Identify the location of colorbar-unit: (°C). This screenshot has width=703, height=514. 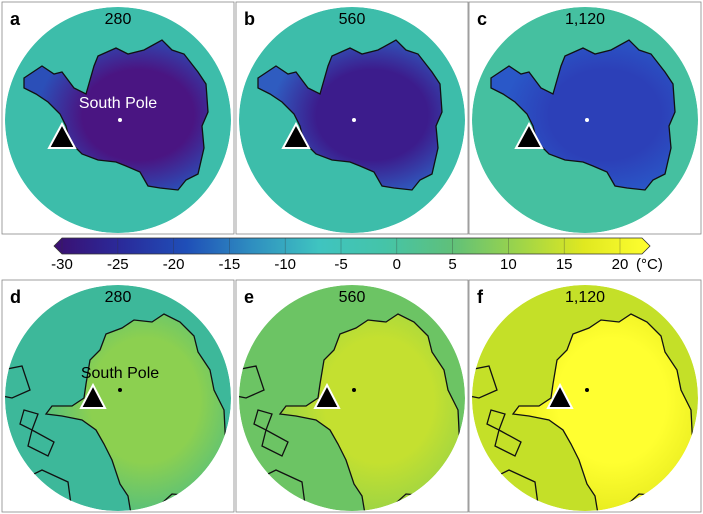
(649, 264).